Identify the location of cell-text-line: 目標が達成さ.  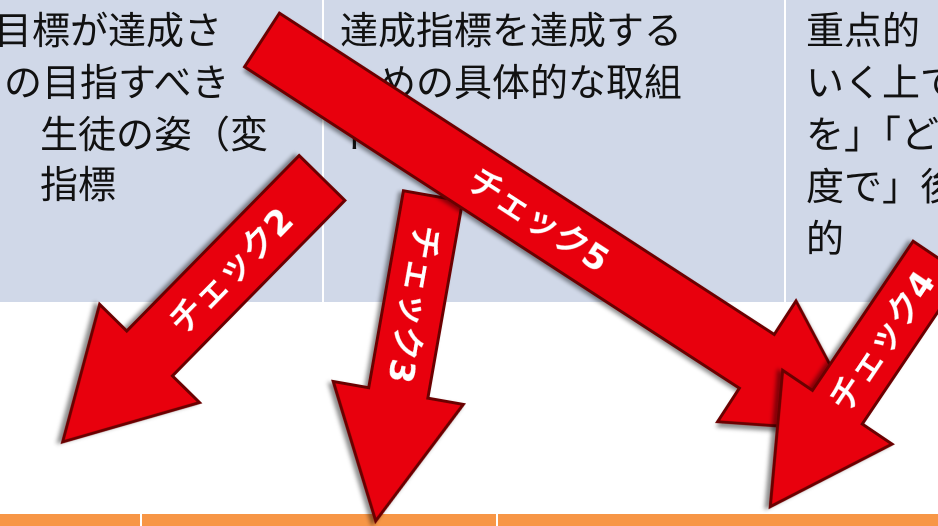
(111, 31).